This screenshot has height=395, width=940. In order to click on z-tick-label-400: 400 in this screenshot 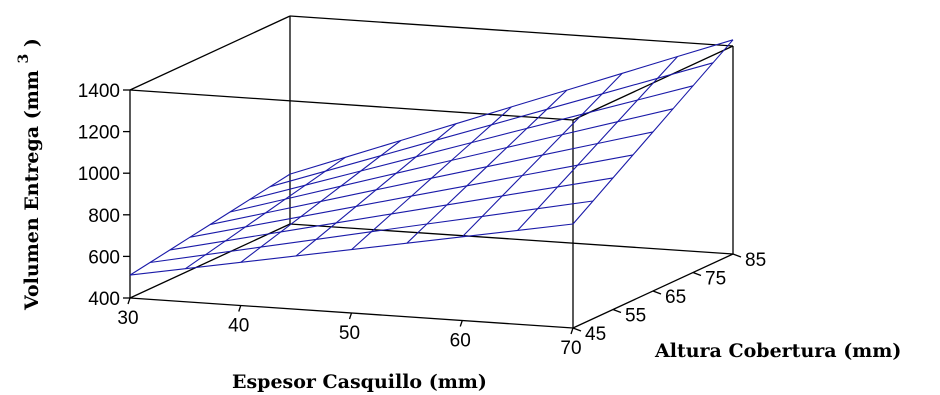, I will do `click(104, 299)`.